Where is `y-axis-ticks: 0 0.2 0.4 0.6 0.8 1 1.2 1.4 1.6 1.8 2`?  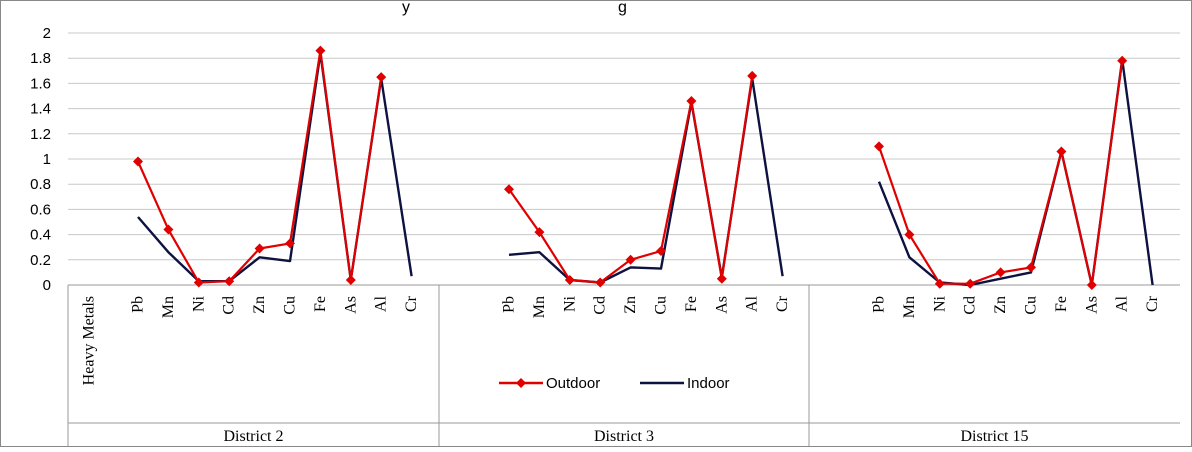
y-axis-ticks: 0 0.2 0.4 0.6 0.8 1 1.2 1.4 1.6 1.8 2 is located at coordinates (40, 159).